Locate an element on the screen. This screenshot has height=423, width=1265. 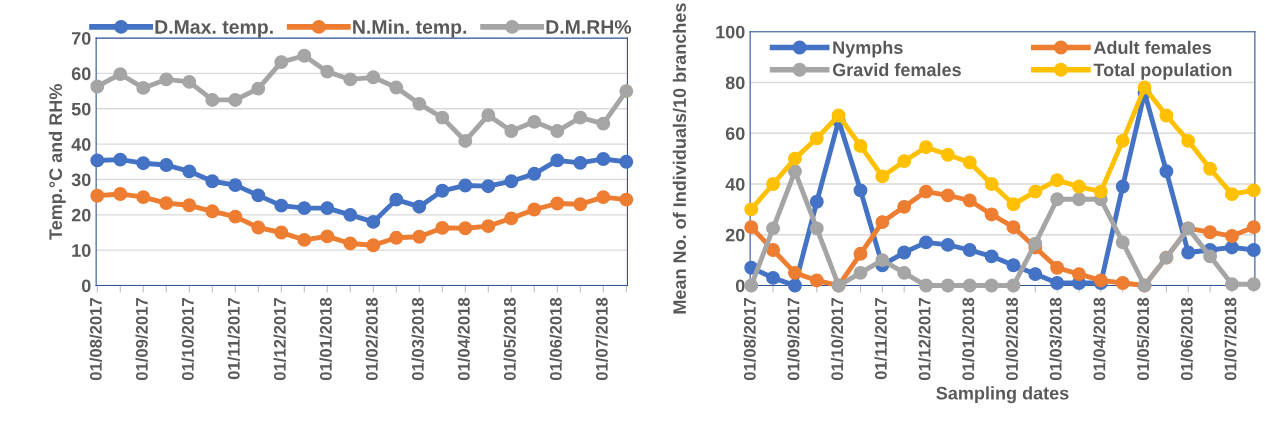
y-tick-label: 100 is located at coordinates (730, 32).